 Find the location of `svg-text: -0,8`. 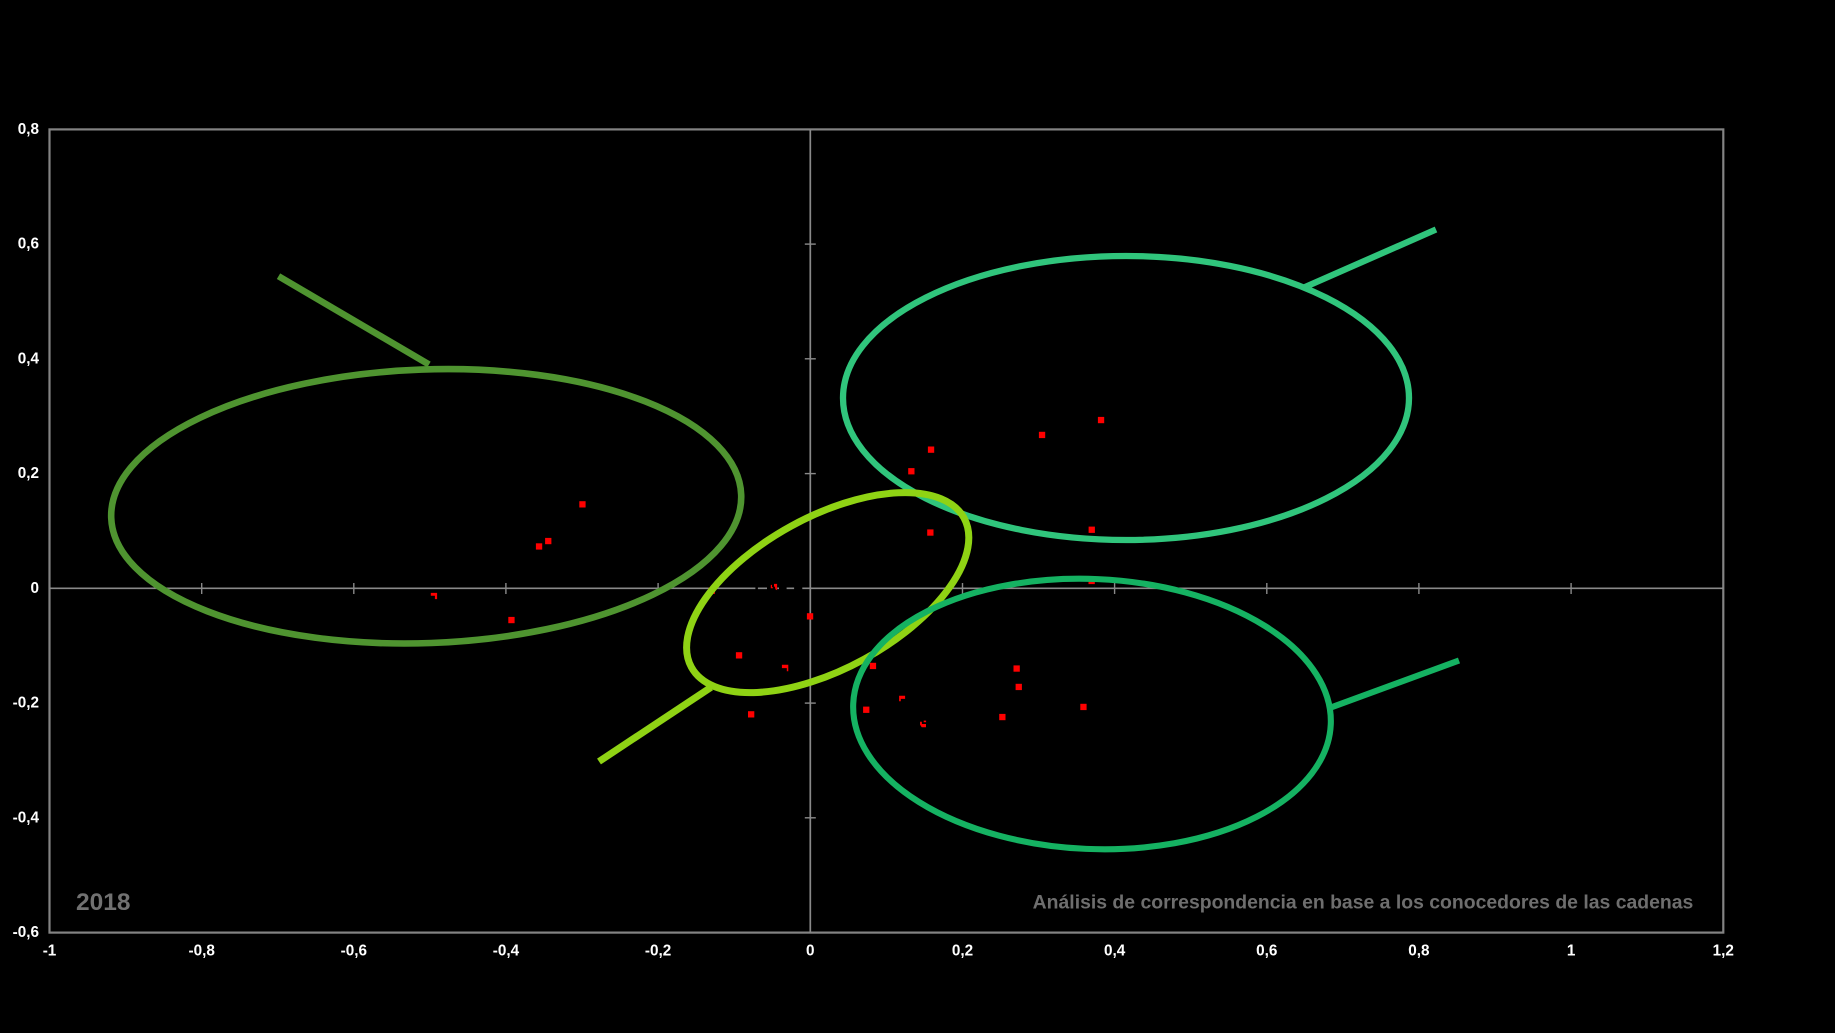

svg-text: -0,8 is located at coordinates (202, 950).